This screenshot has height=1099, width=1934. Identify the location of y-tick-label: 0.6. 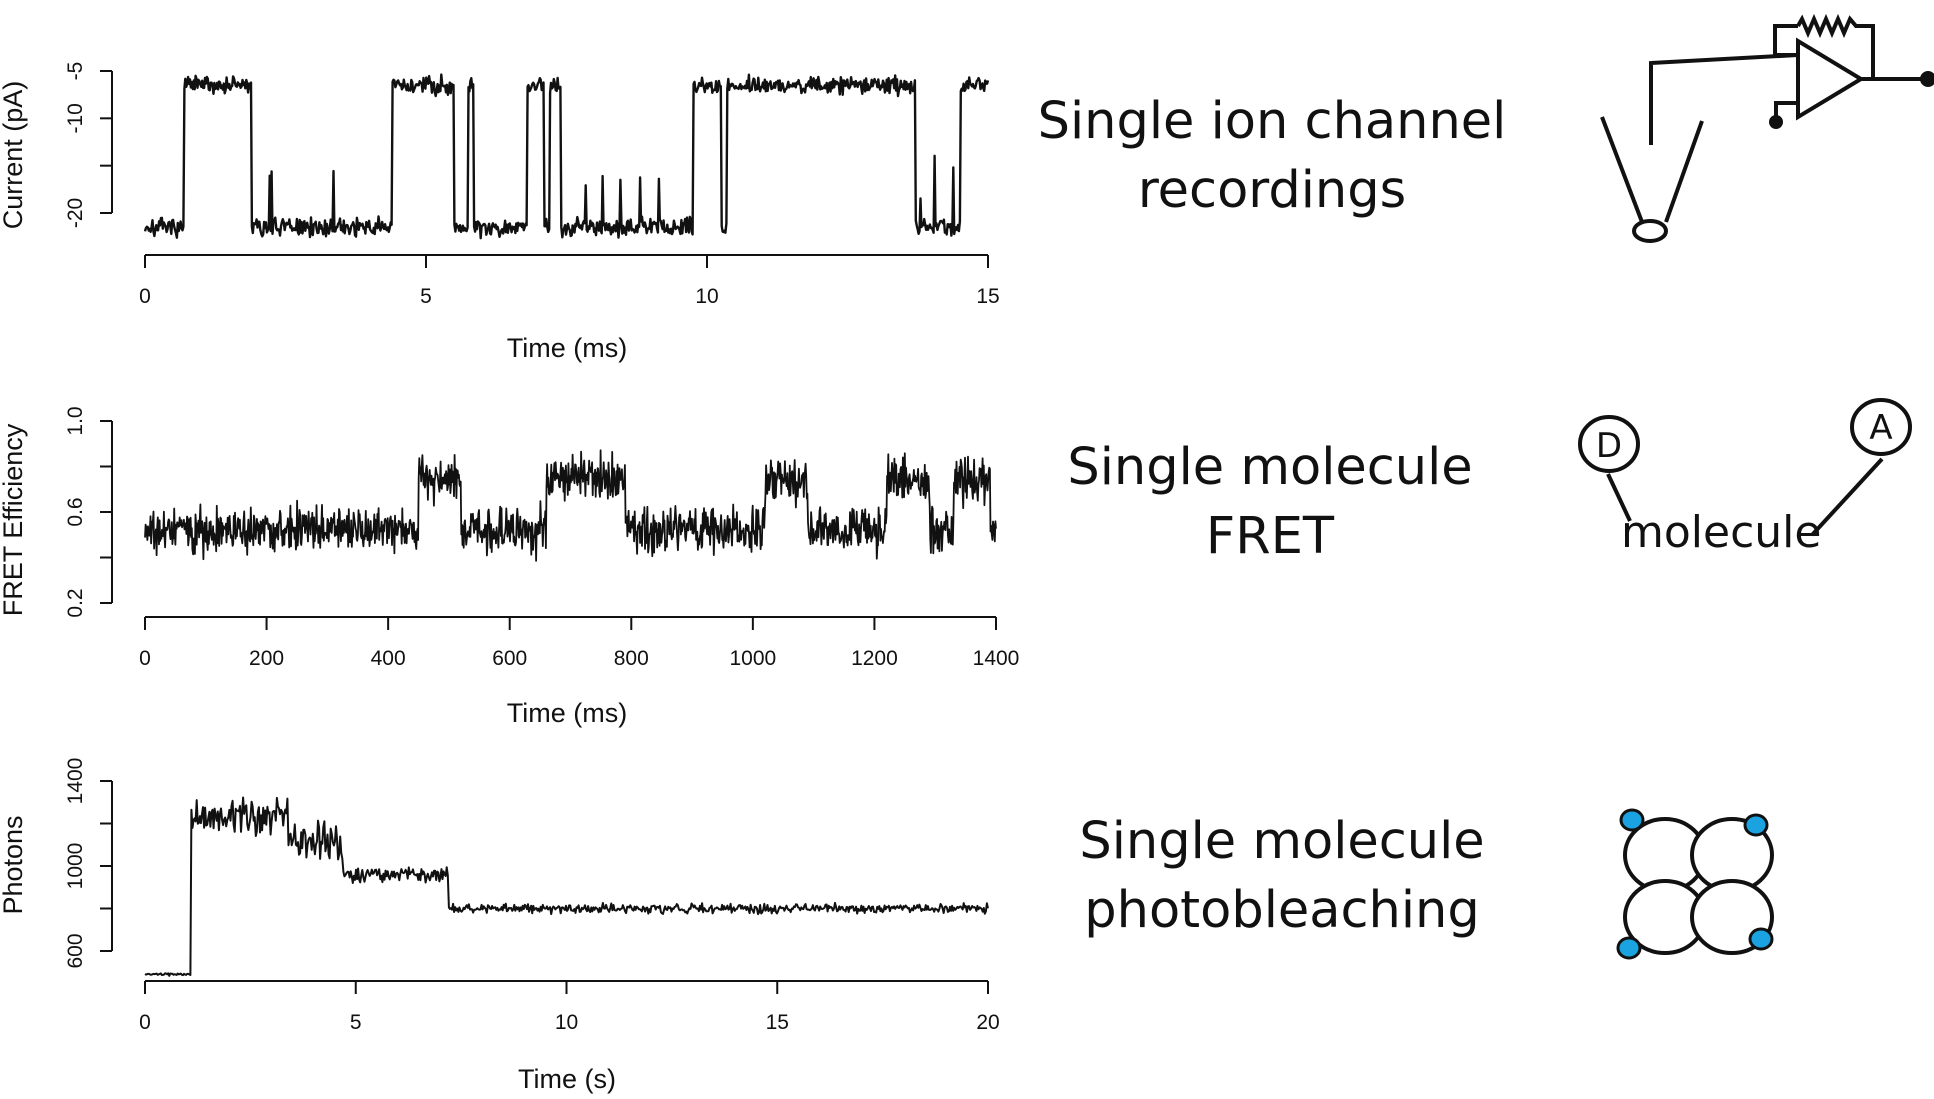
(75, 511).